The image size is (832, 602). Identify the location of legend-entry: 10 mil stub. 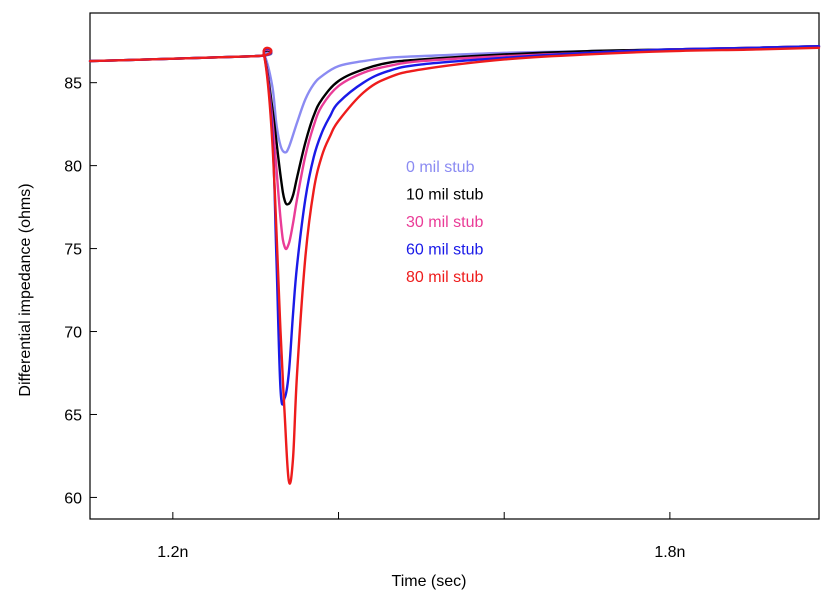
(444, 195).